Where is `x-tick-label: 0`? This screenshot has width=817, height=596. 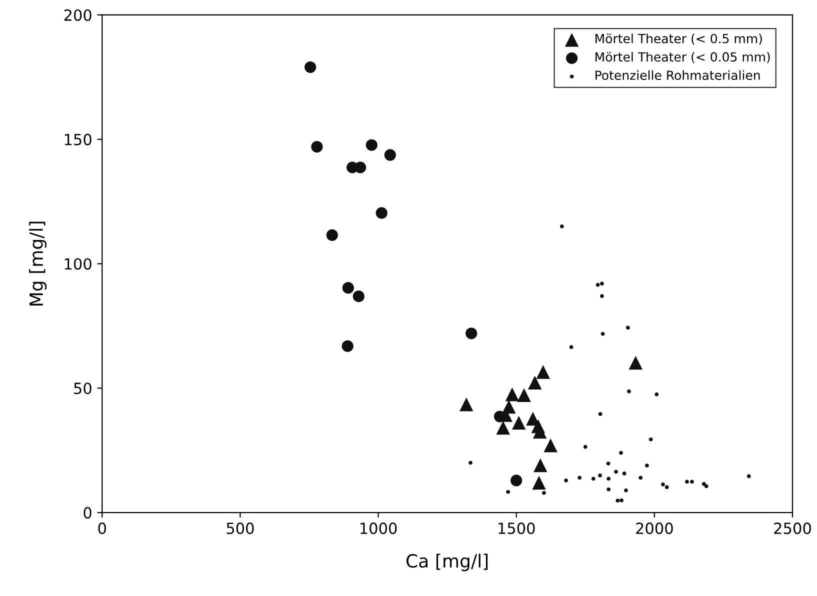 x-tick-label: 0 is located at coordinates (102, 528).